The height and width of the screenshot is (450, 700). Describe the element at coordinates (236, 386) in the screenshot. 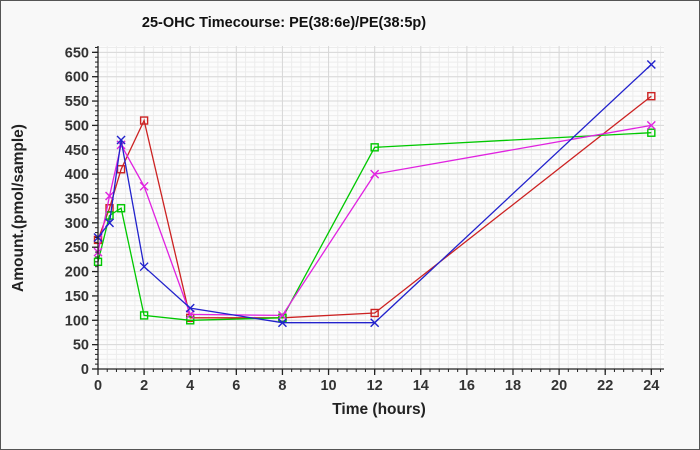

I see `x-tick-label: 6` at that location.